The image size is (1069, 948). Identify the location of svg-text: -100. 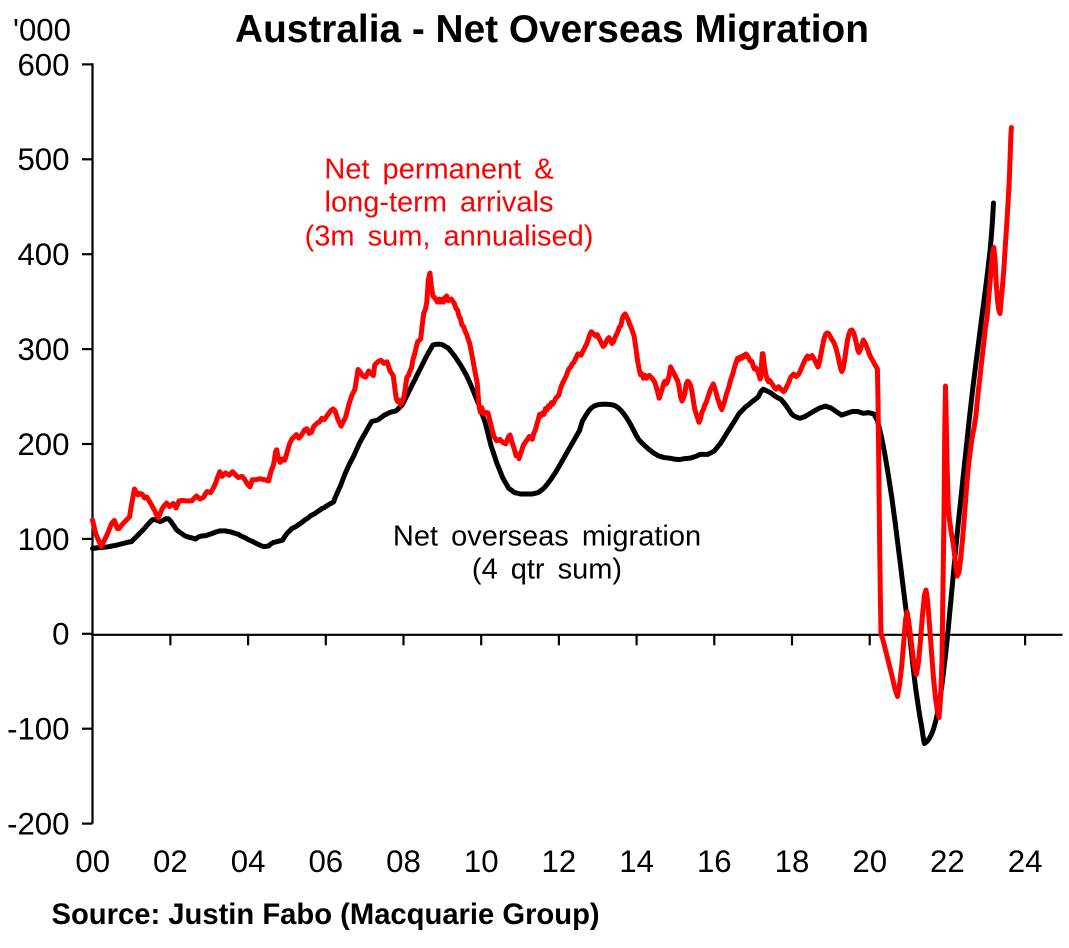
(38, 729).